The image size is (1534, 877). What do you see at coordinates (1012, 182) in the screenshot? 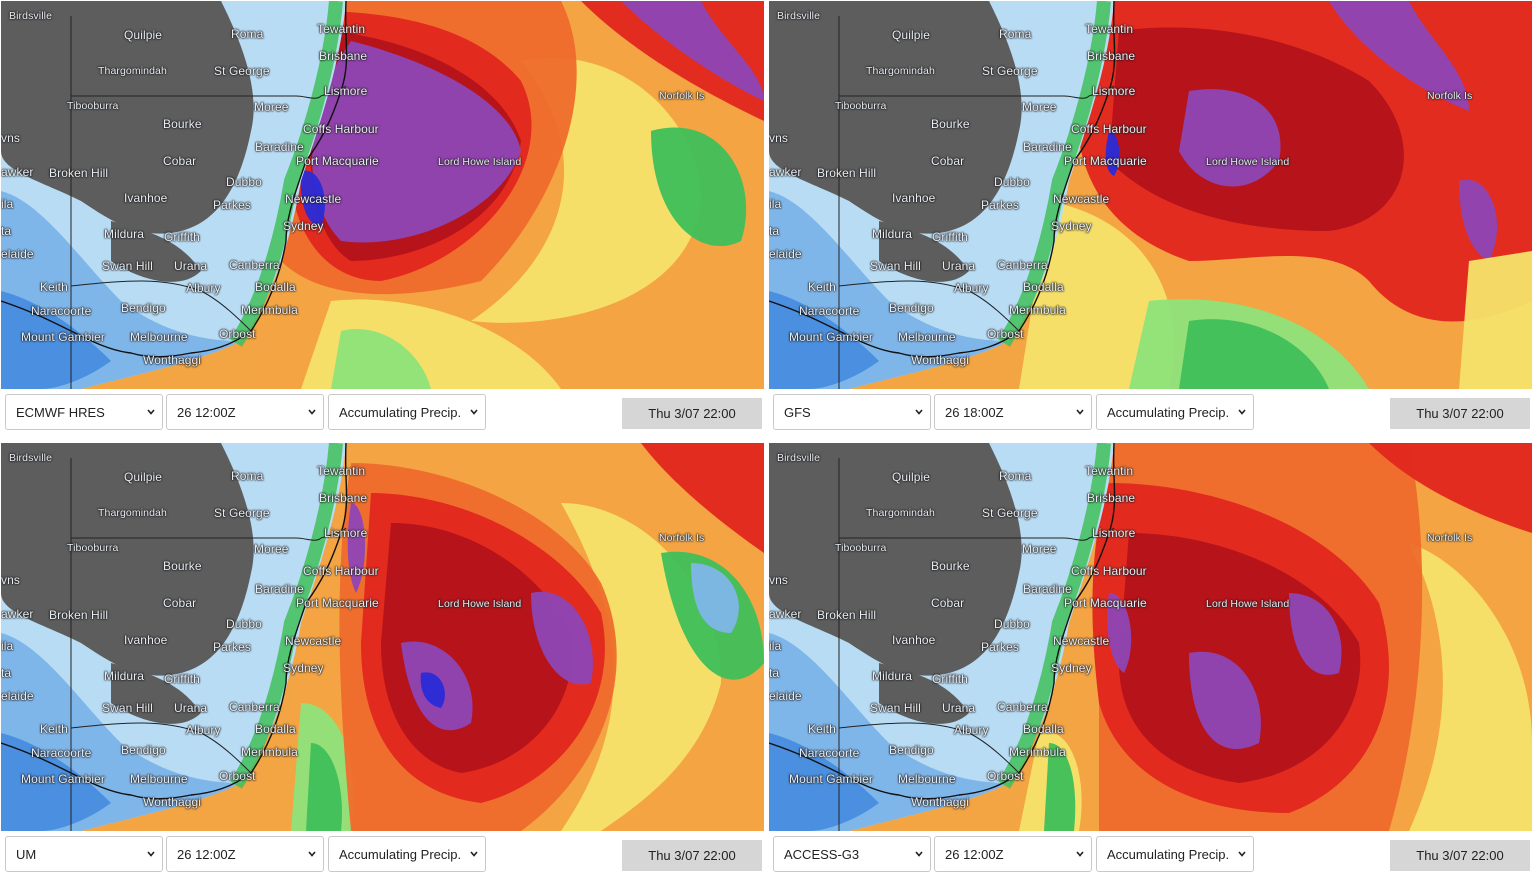
I see `place-label: Dubbo` at bounding box center [1012, 182].